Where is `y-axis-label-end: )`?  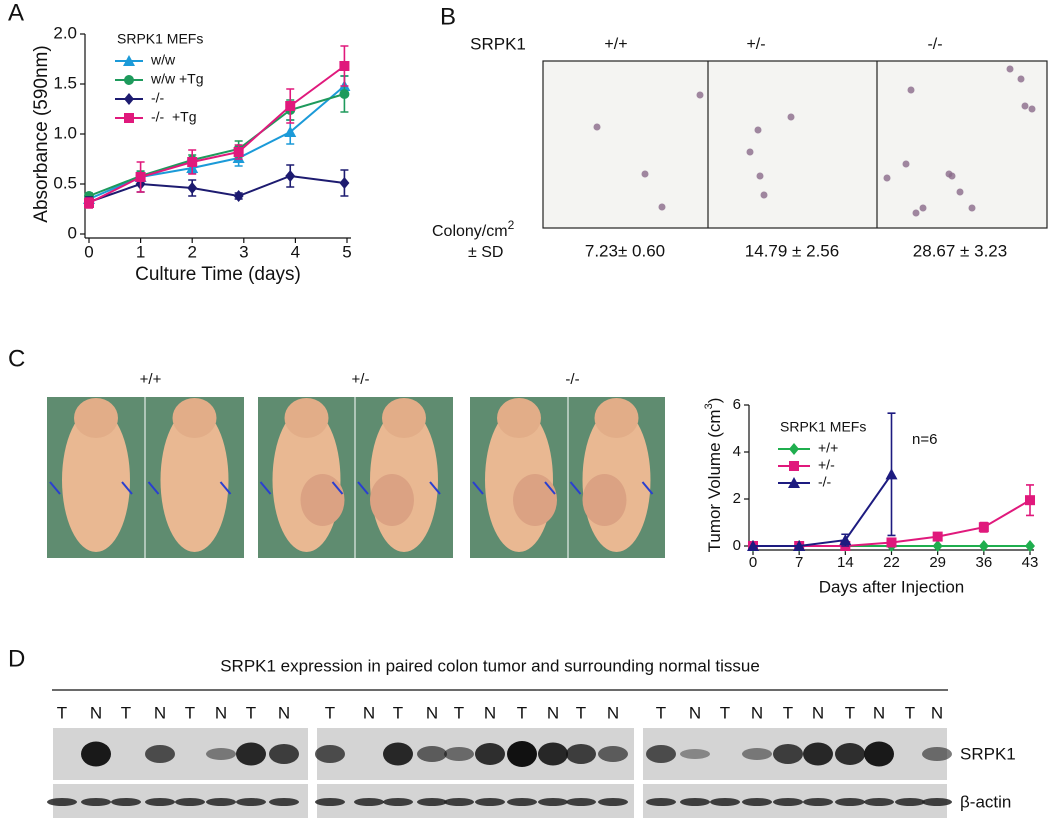
y-axis-label-end: ) is located at coordinates (714, 401).